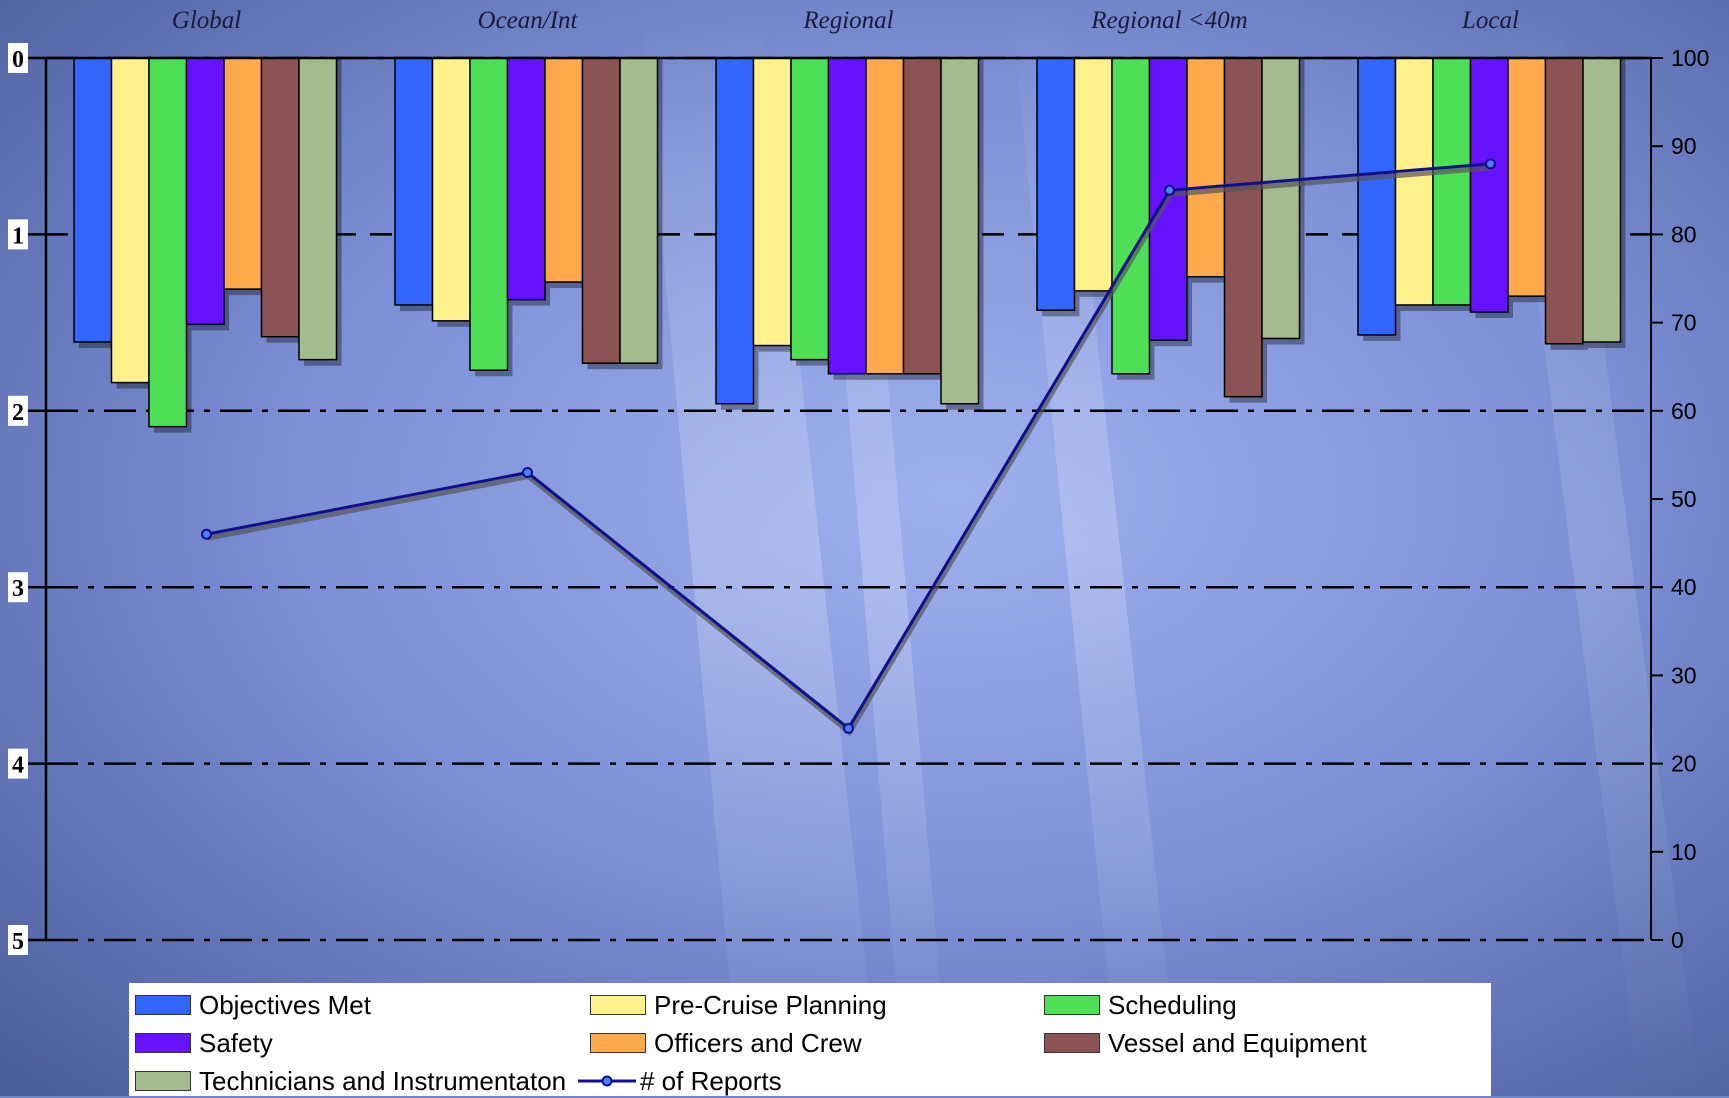 The width and height of the screenshot is (1729, 1098). Describe the element at coordinates (207, 20) in the screenshot. I see `category-label: Global` at that location.